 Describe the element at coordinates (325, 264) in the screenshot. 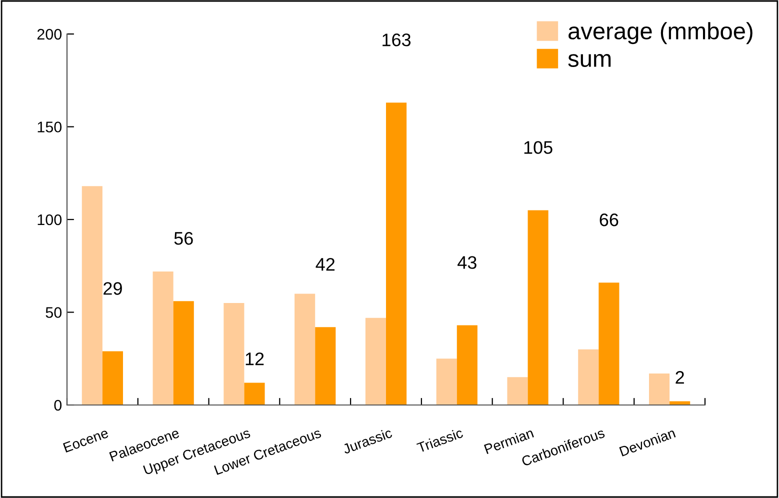

I see `data-label: 42` at that location.